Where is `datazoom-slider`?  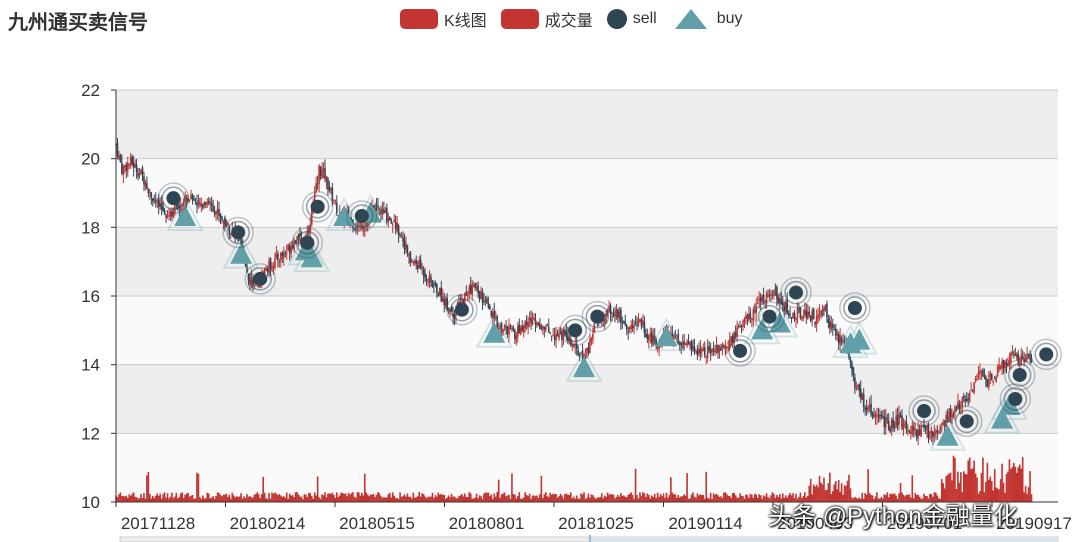
datazoom-slider is located at coordinates (589, 538).